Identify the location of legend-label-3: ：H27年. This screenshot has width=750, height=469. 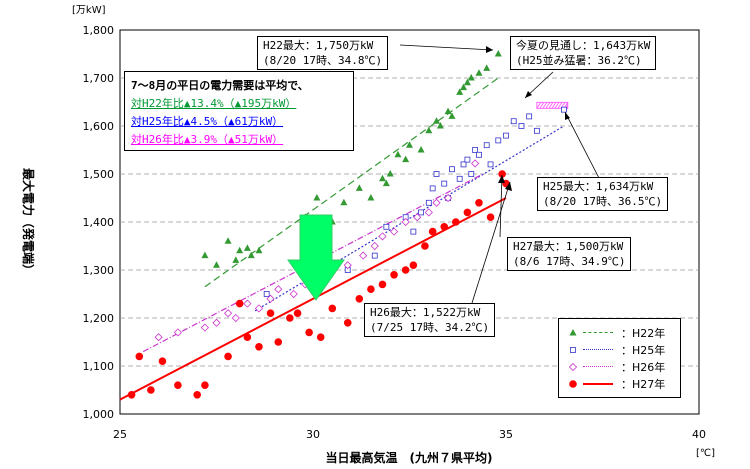
(643, 384).